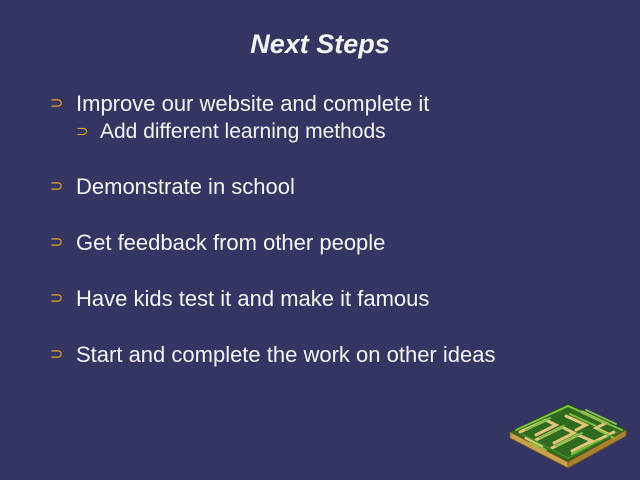 Image resolution: width=640 pixels, height=480 pixels. I want to click on bullet-text: Get feedback from other people, so click(231, 242).